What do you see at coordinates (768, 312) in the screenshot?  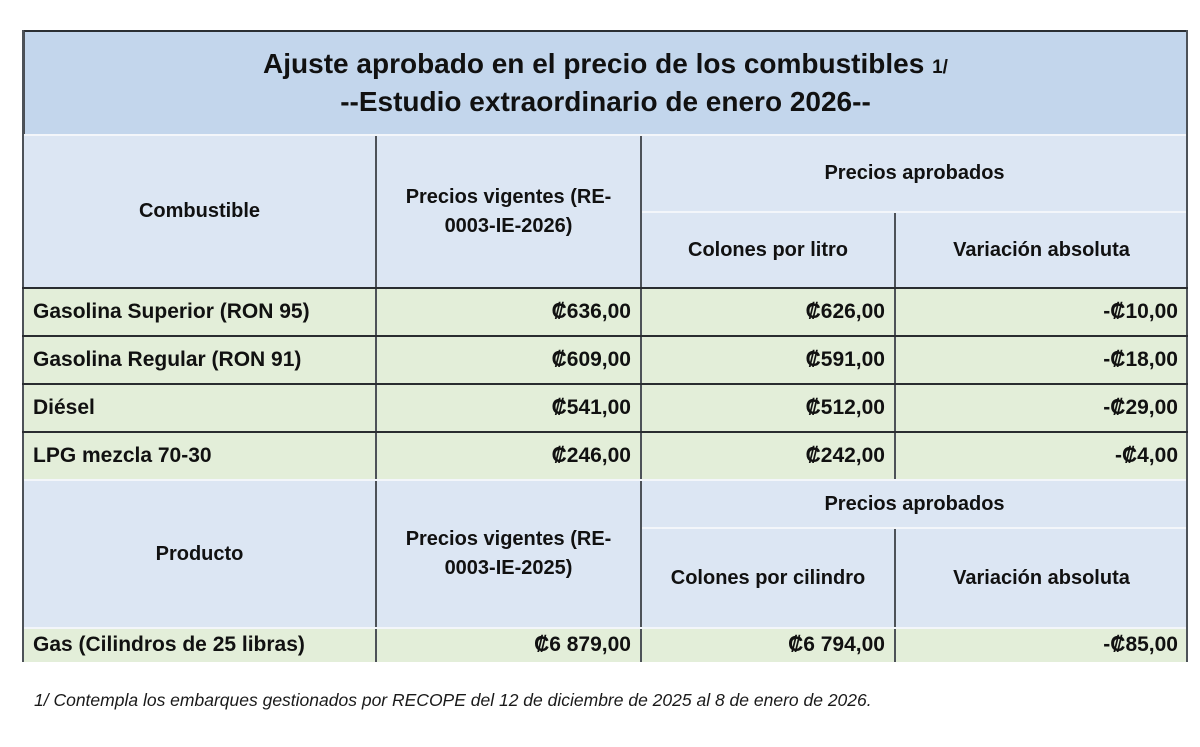 I see `row-precio-aprobado: ₡626,00` at bounding box center [768, 312].